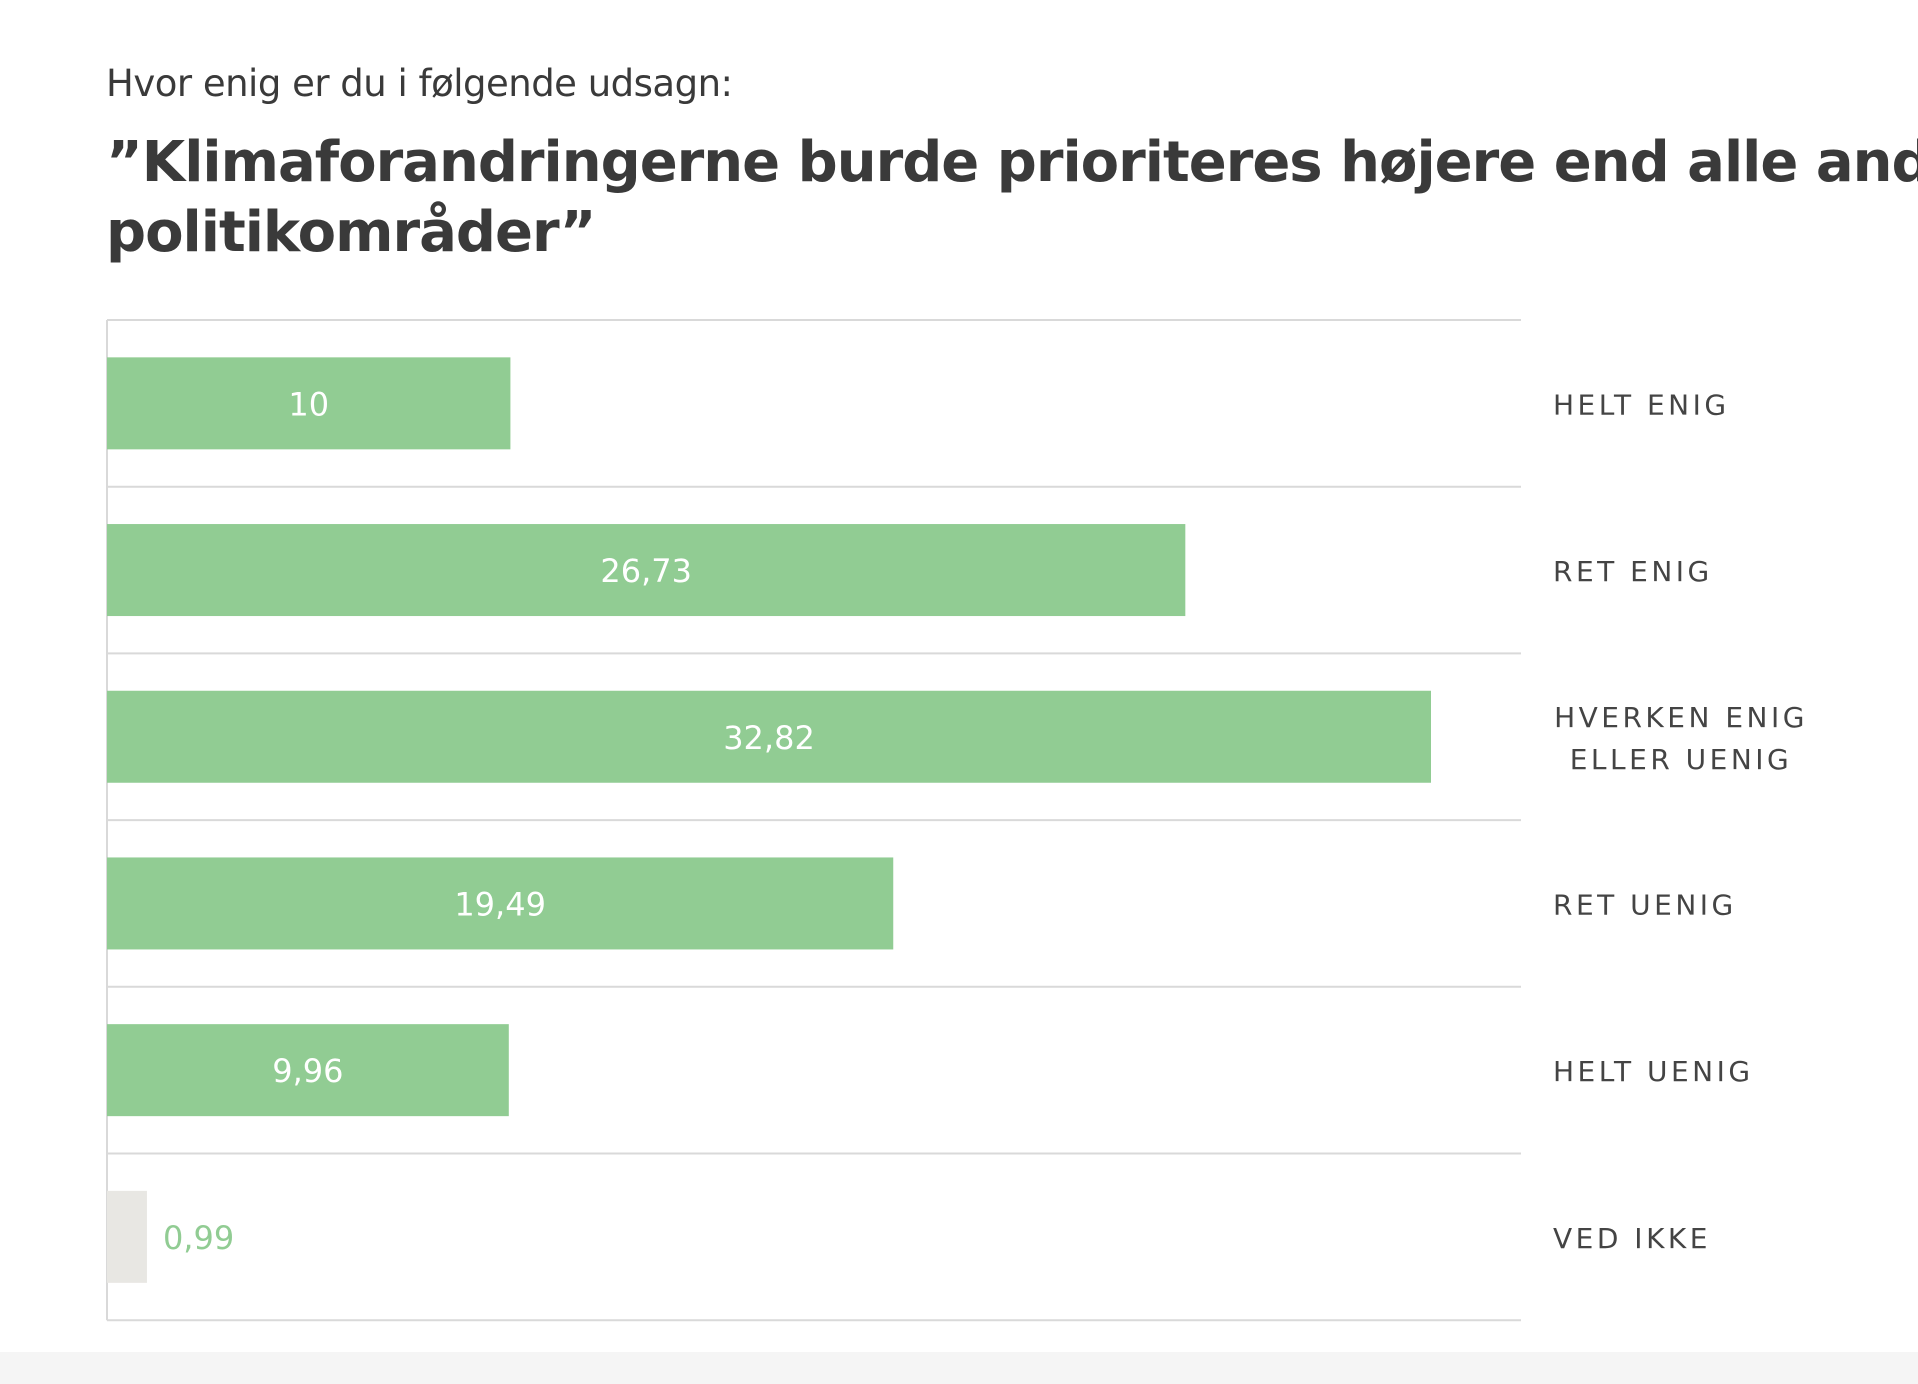 The height and width of the screenshot is (1384, 1918). What do you see at coordinates (351, 232) in the screenshot?
I see `chart-title-line-2: politikområder”` at bounding box center [351, 232].